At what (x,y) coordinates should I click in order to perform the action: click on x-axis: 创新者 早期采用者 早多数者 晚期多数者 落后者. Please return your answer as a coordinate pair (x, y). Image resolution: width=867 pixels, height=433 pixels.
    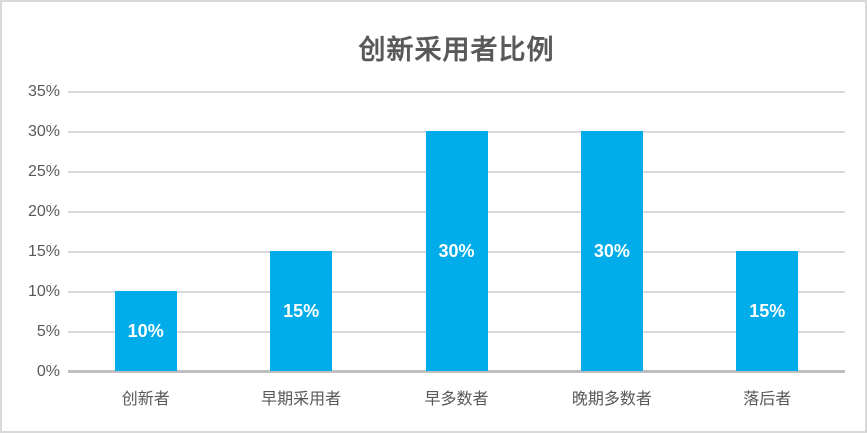
    Looking at the image, I should click on (456, 398).